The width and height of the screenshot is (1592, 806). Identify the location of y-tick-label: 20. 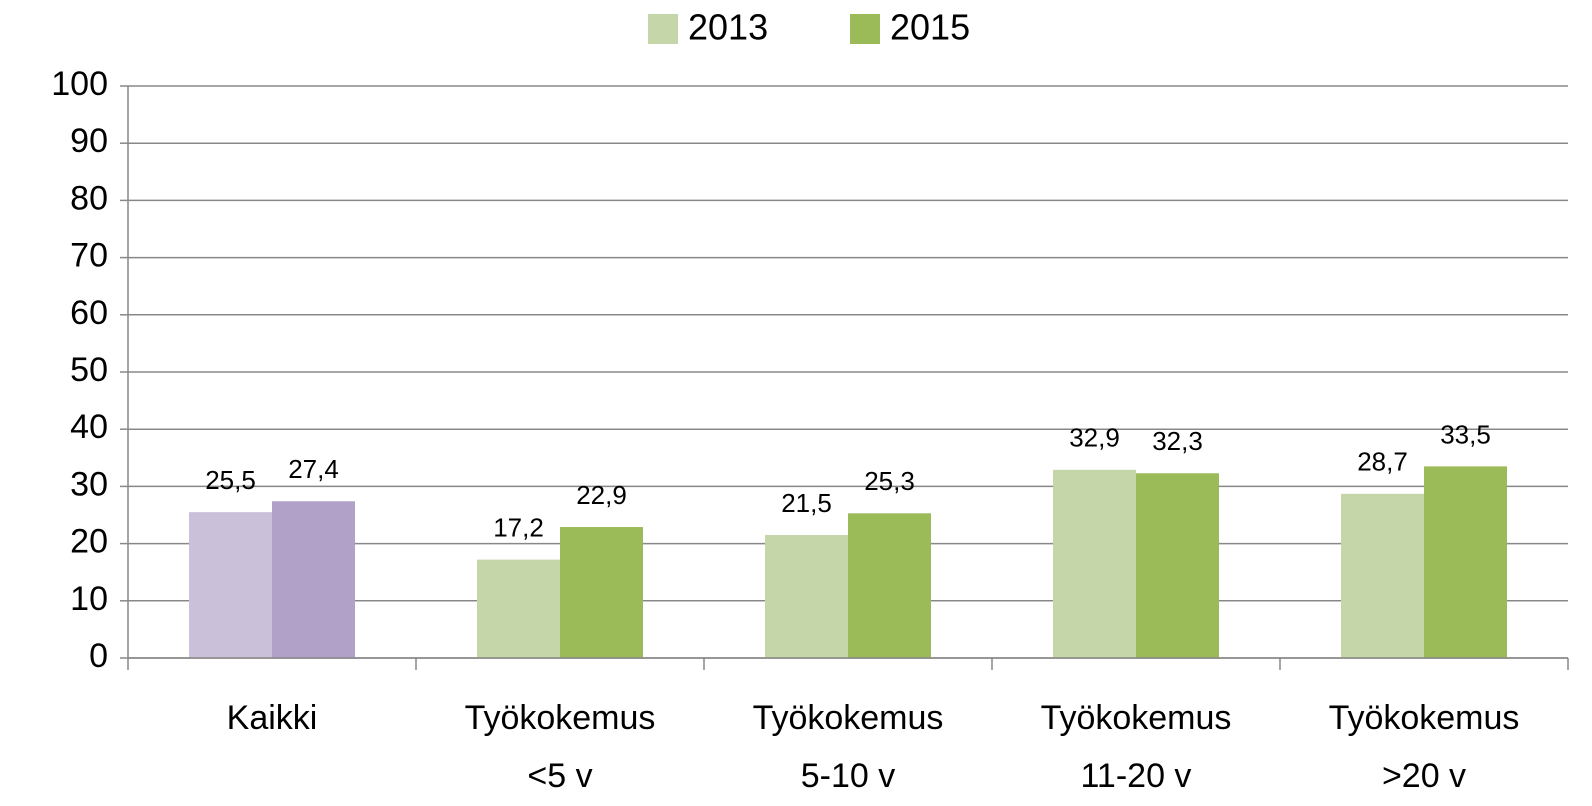
(89, 542).